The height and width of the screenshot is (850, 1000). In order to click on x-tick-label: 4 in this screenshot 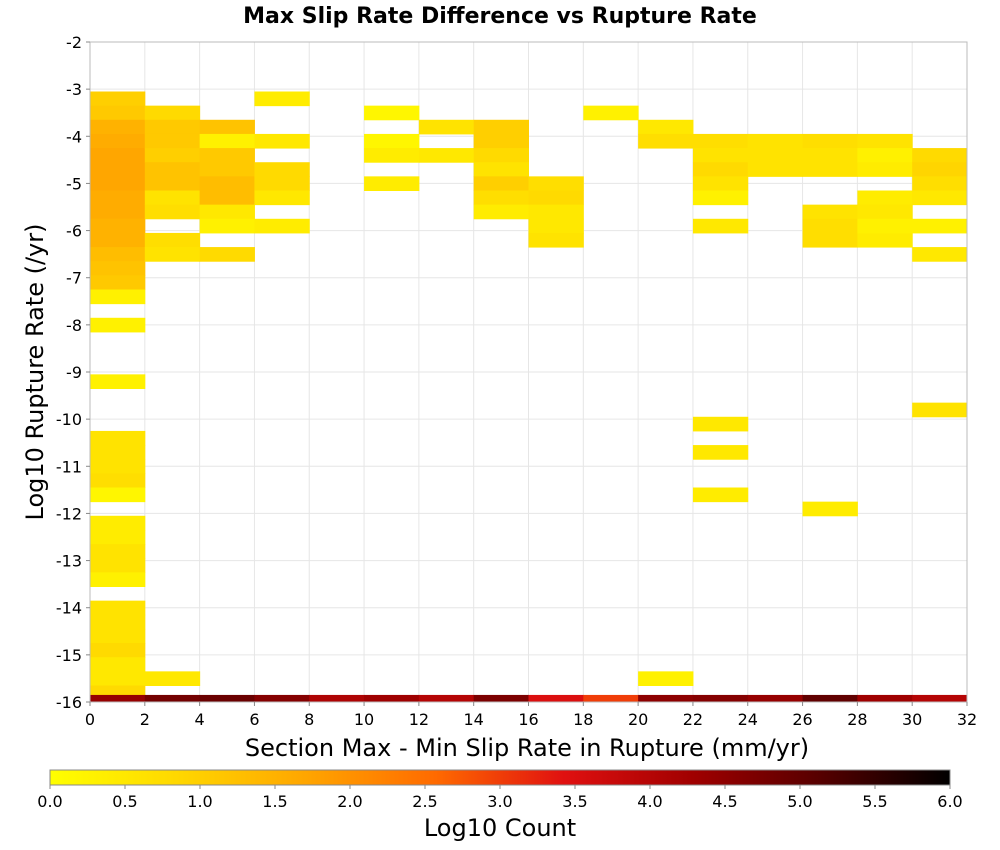, I will do `click(200, 719)`.